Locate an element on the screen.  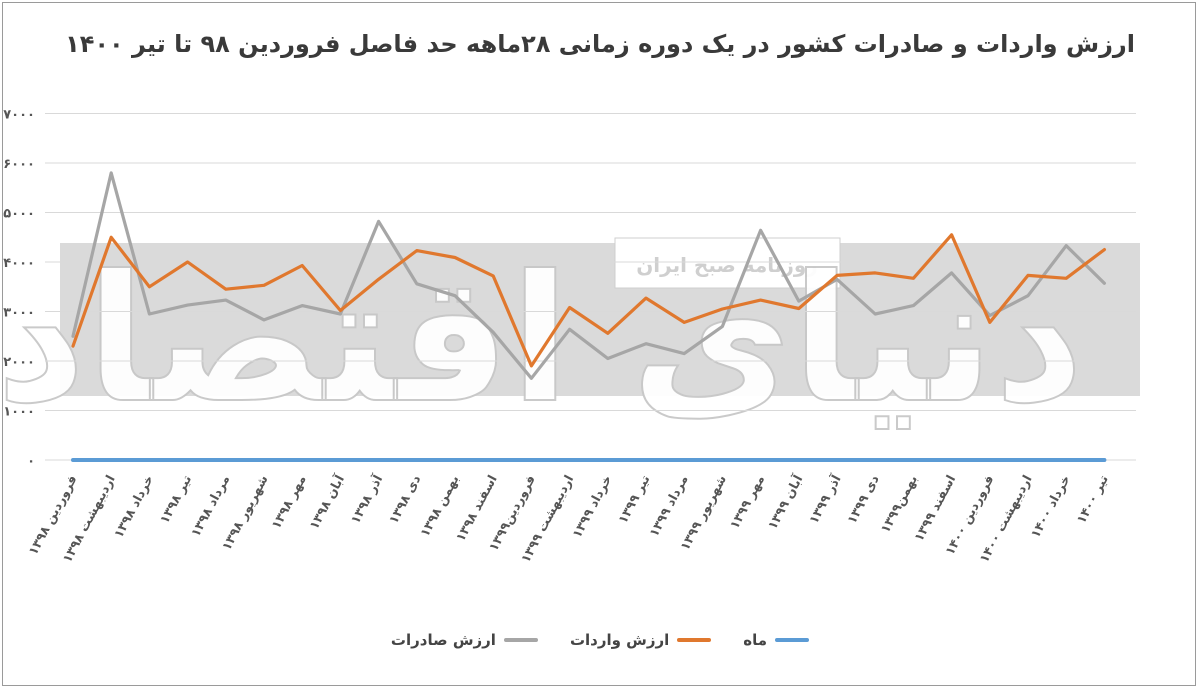
y-tick-label: ۷۰۰۰ is located at coordinates (19, 115).